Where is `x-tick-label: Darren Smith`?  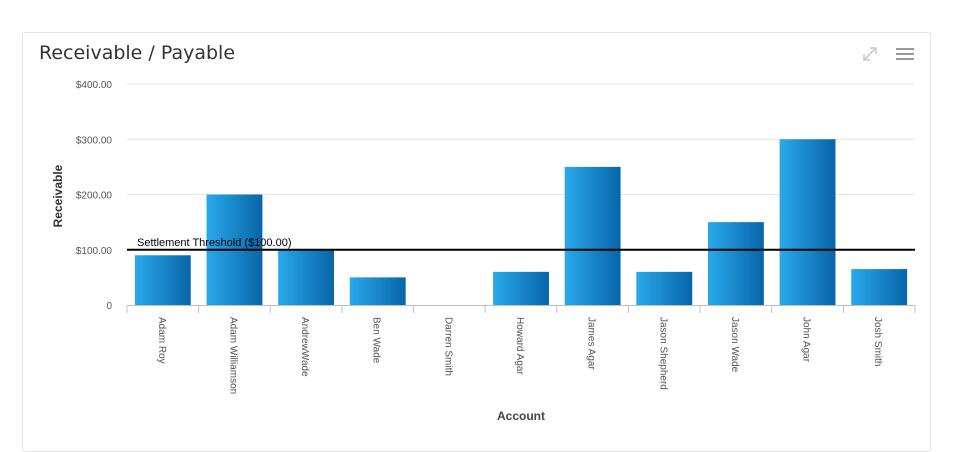
x-tick-label: Darren Smith is located at coordinates (447, 346).